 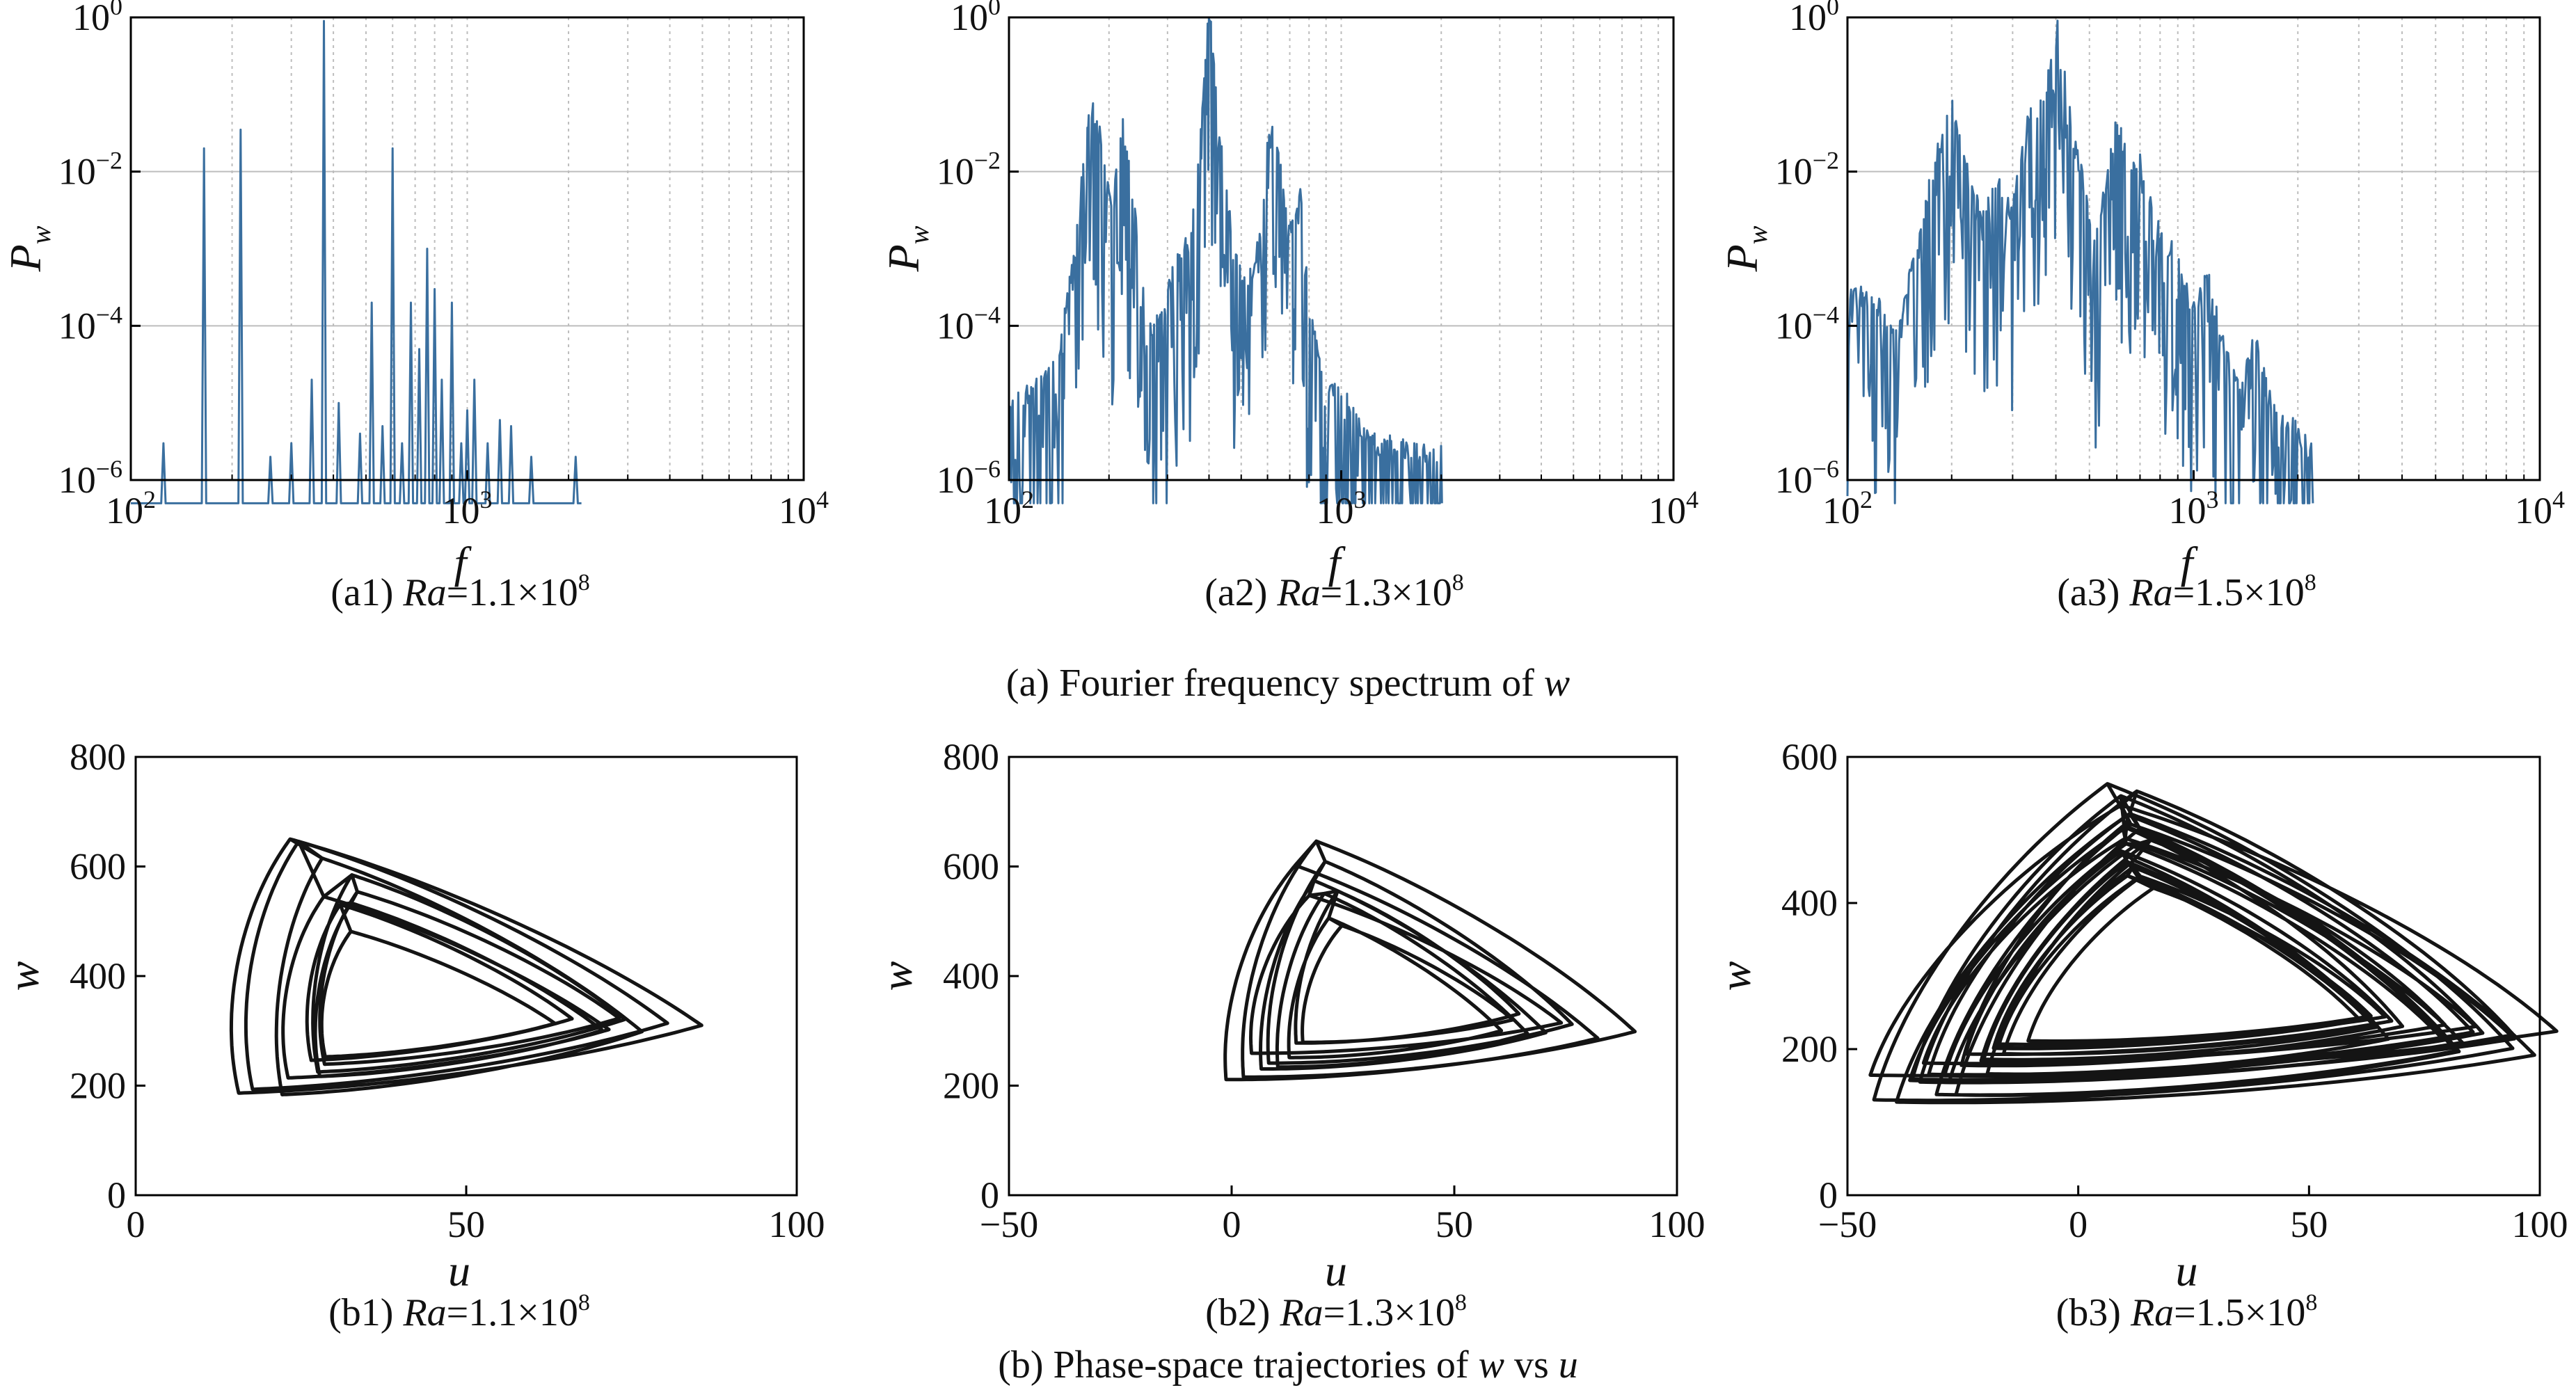 What do you see at coordinates (1288, 683) in the screenshot?
I see `section-caption-a: (a) Fourier frequency spectrum of w` at bounding box center [1288, 683].